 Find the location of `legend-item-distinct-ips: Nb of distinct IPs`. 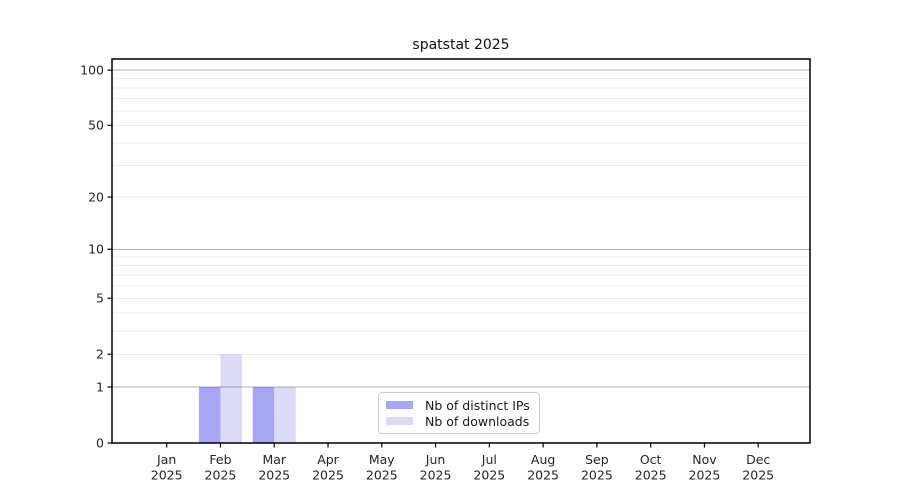

legend-item-distinct-ips: Nb of distinct IPs is located at coordinates (459, 405).